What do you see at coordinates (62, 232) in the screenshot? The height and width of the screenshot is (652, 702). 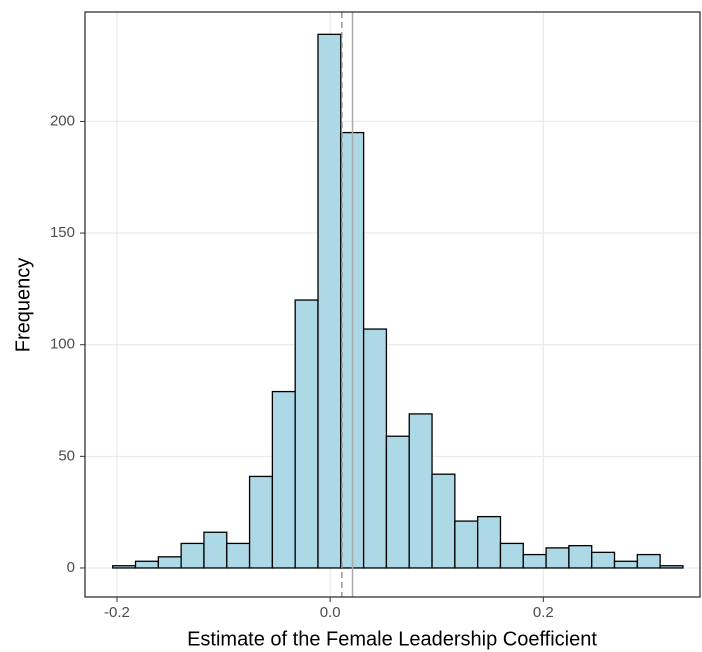 I see `y-tick-label: 150` at bounding box center [62, 232].